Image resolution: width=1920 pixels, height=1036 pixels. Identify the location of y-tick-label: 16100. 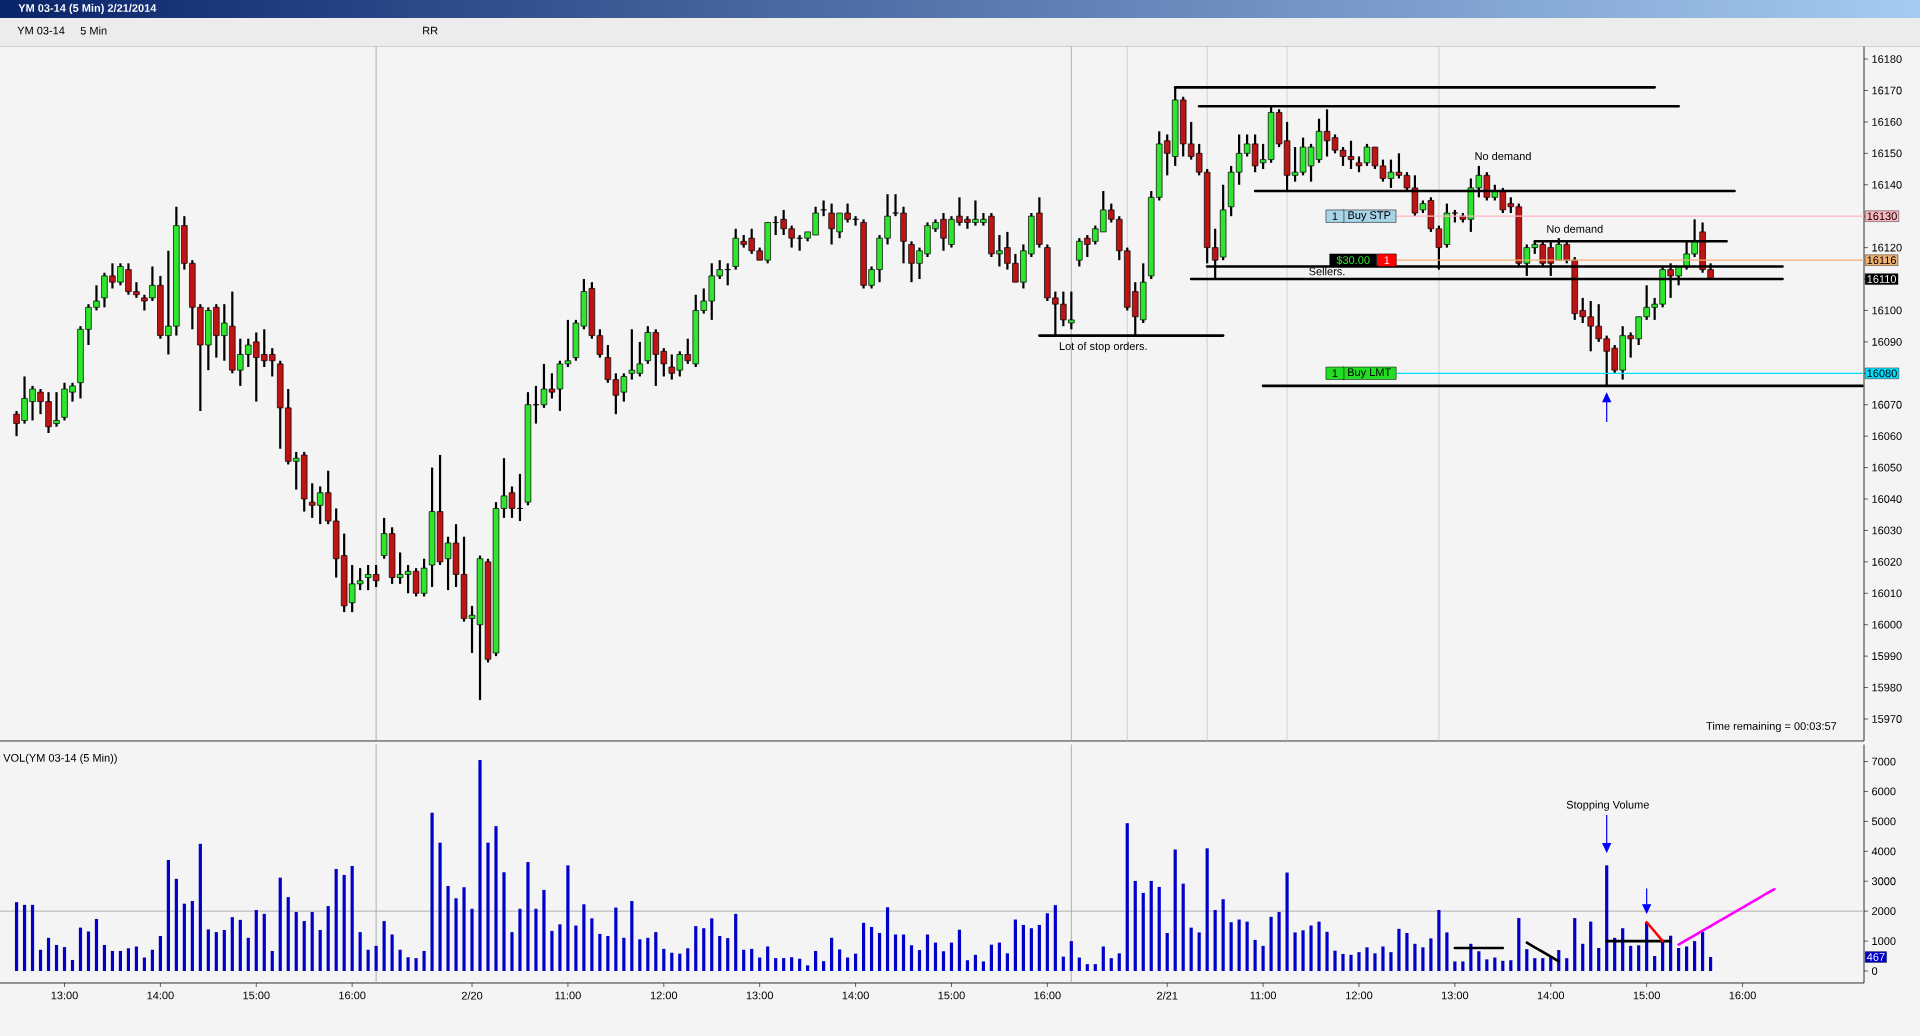
(1887, 310).